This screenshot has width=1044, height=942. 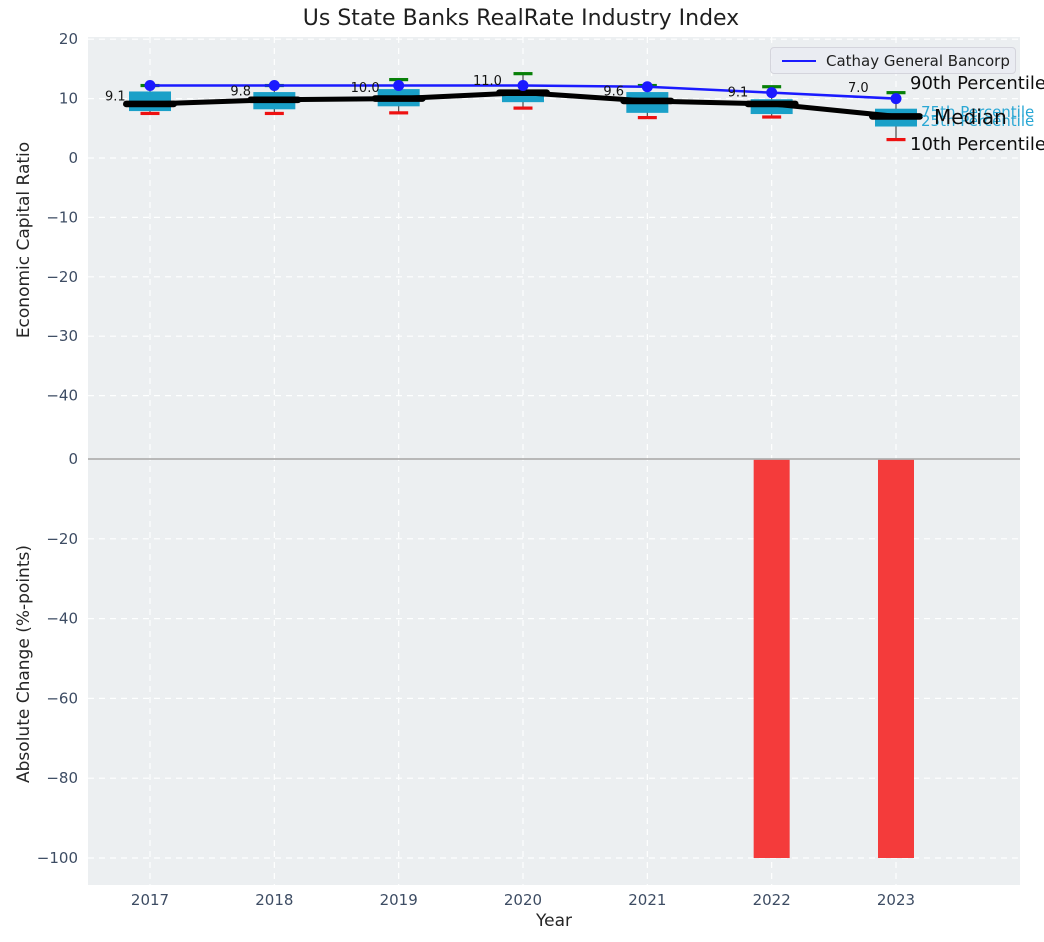 I want to click on label-25th-percentile: 25th Percentile, so click(x=978, y=121).